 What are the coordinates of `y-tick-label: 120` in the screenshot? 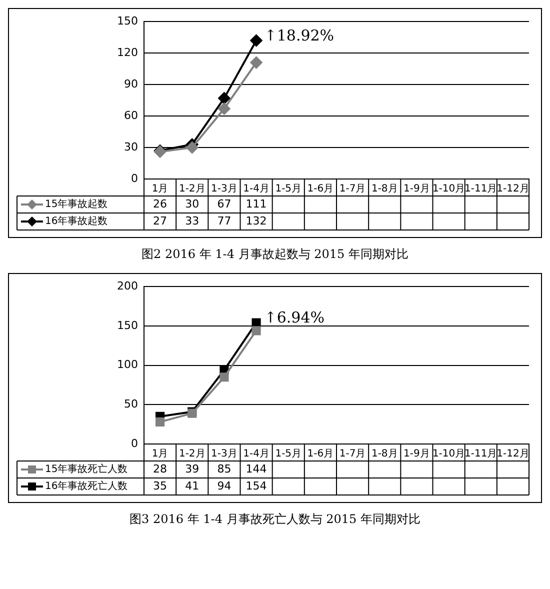 It's located at (127, 52).